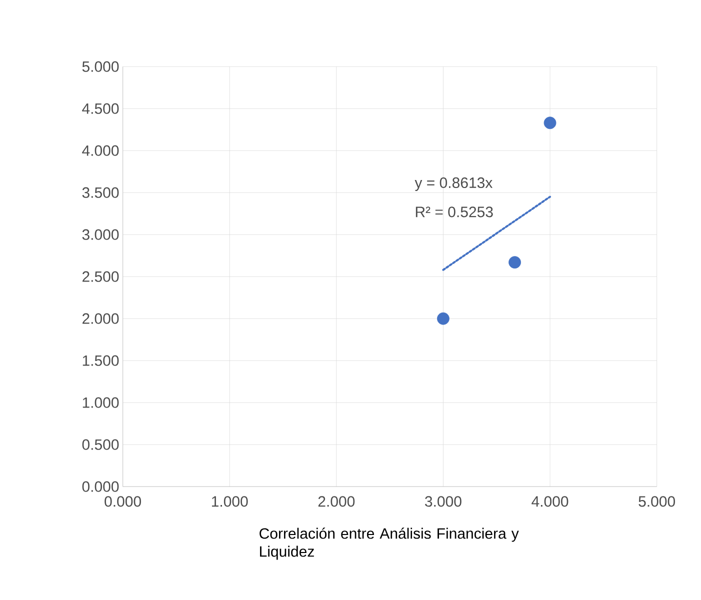  What do you see at coordinates (100, 234) in the screenshot?
I see `y-tick-label: 3.000` at bounding box center [100, 234].